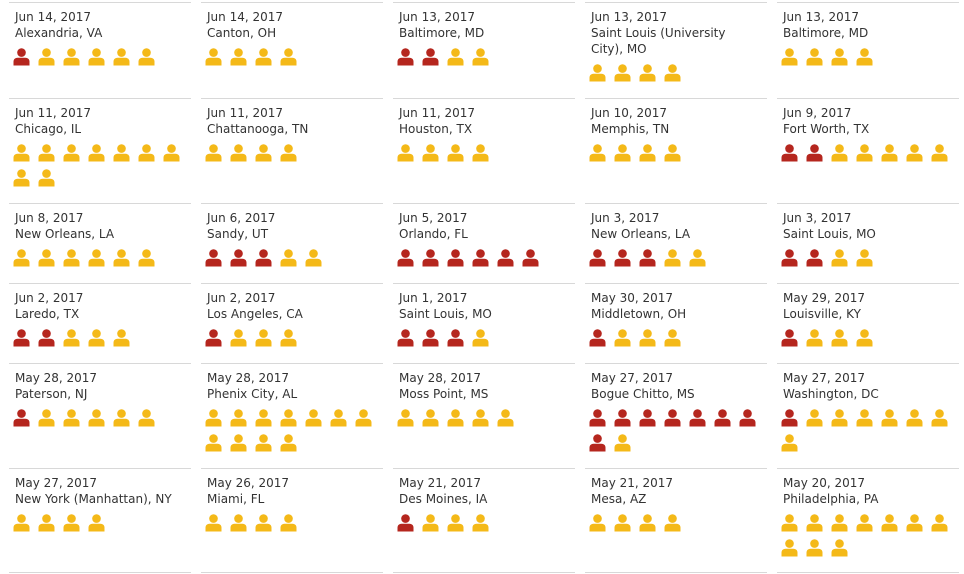 The width and height of the screenshot is (964, 574). I want to click on incident-location: Middletown, OH, so click(639, 314).